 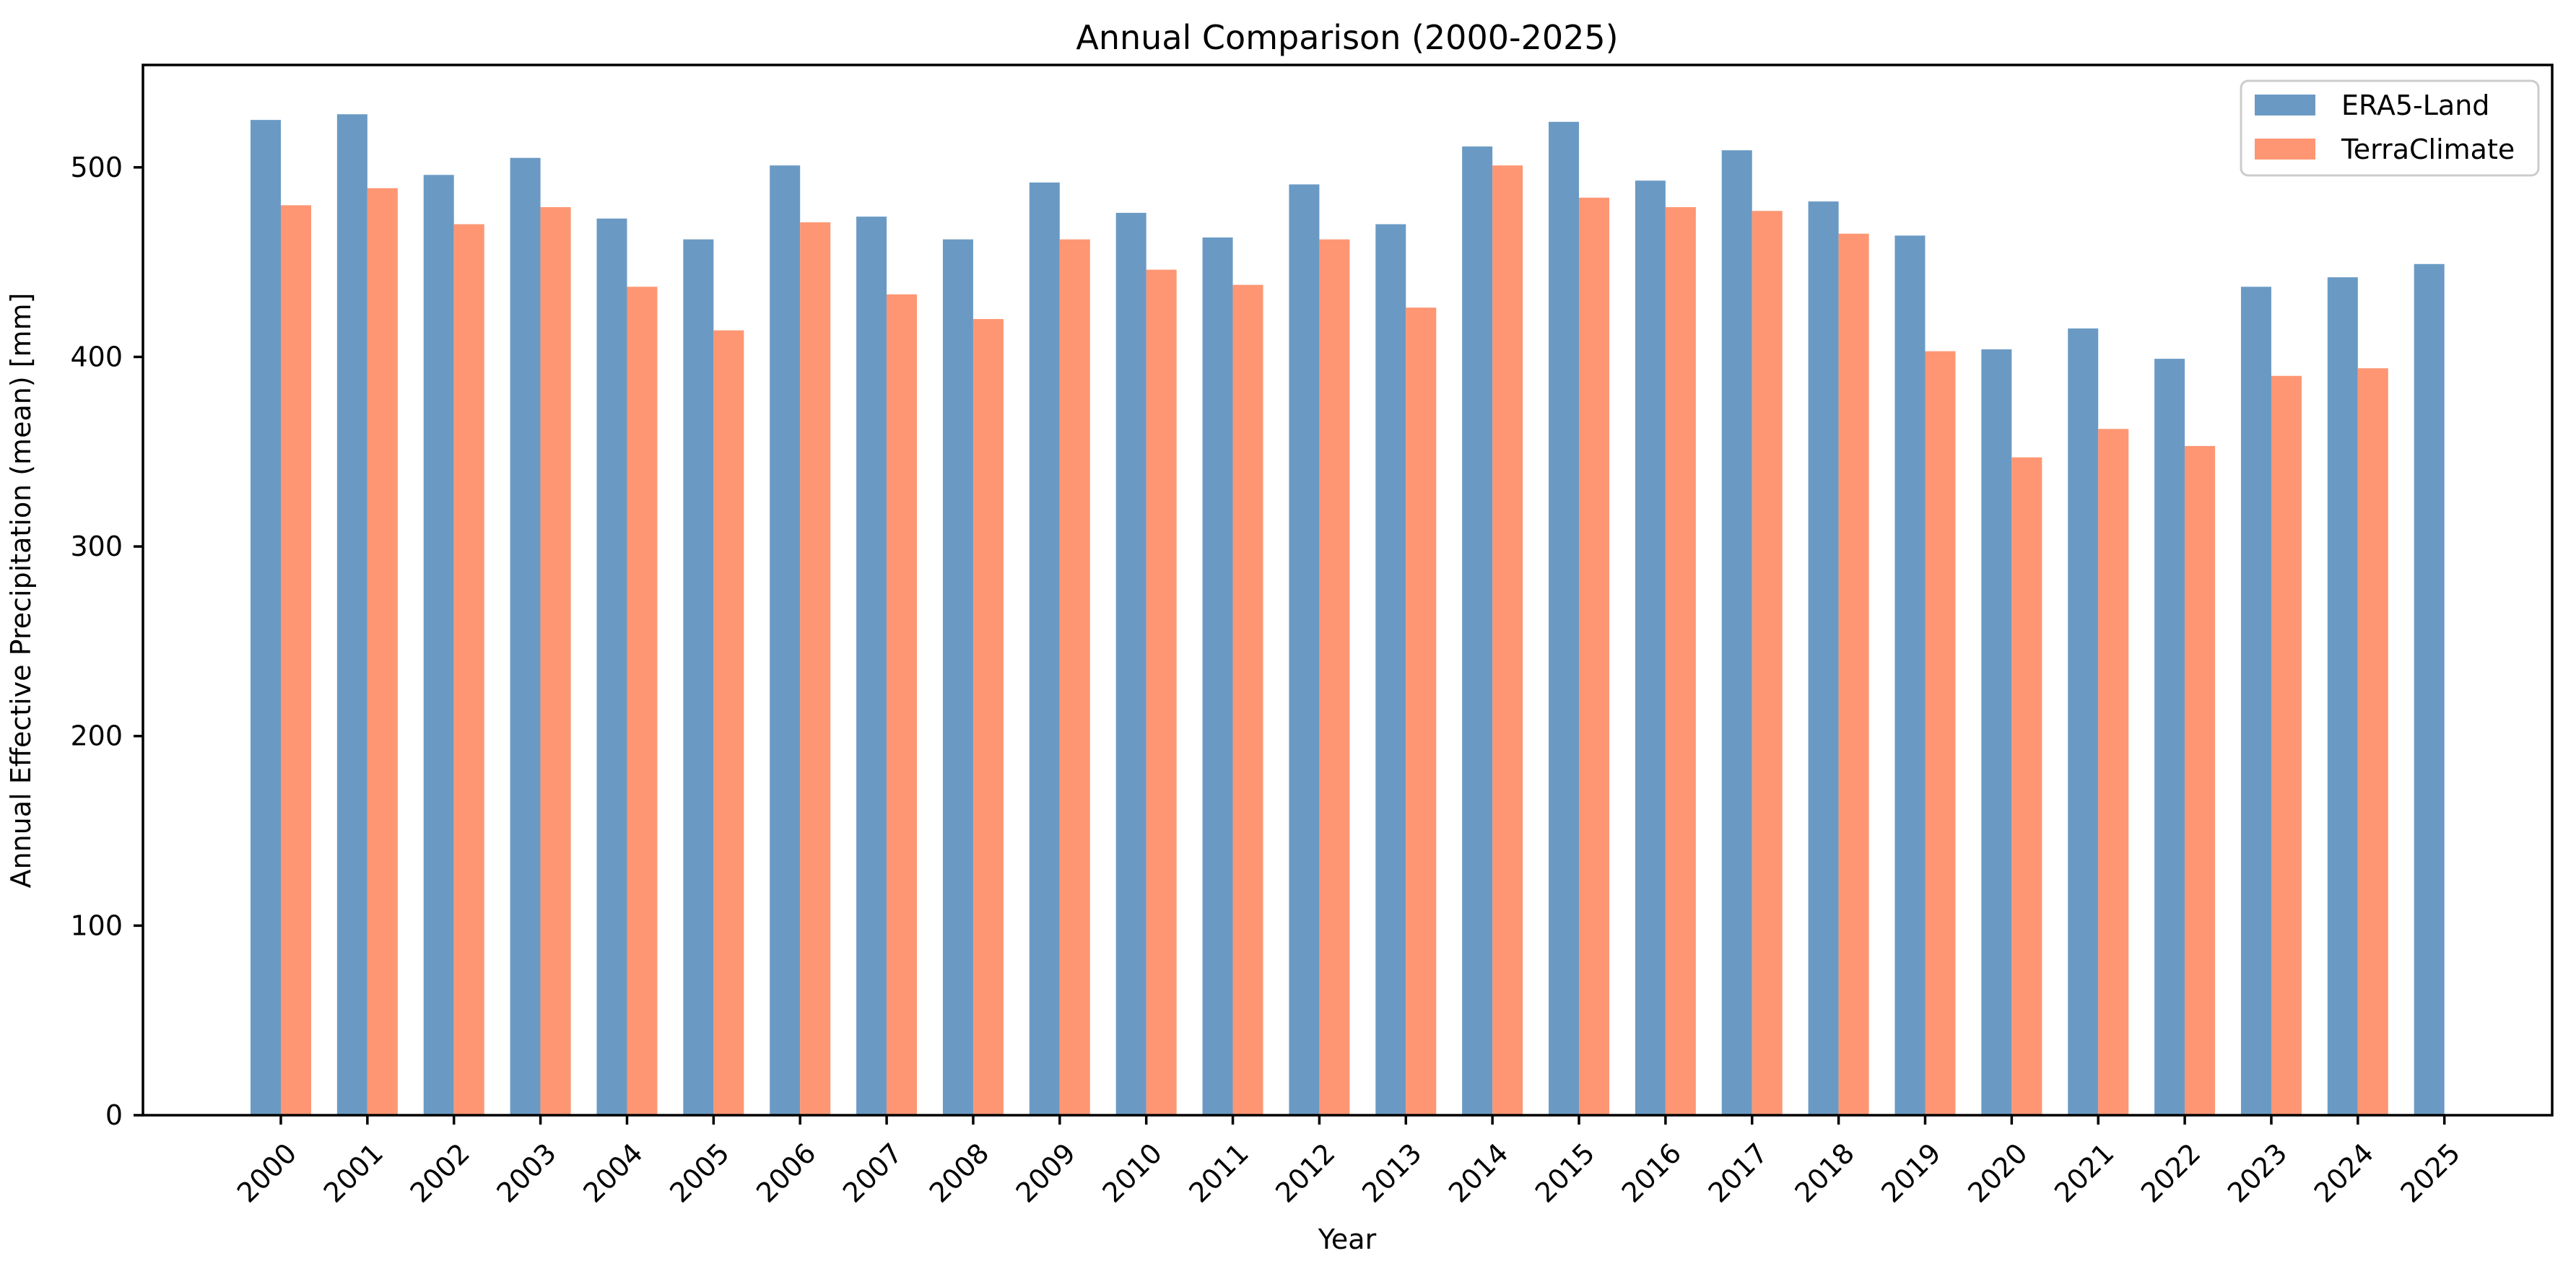 What do you see at coordinates (266, 618) in the screenshot?
I see `bar-era5-land-2000` at bounding box center [266, 618].